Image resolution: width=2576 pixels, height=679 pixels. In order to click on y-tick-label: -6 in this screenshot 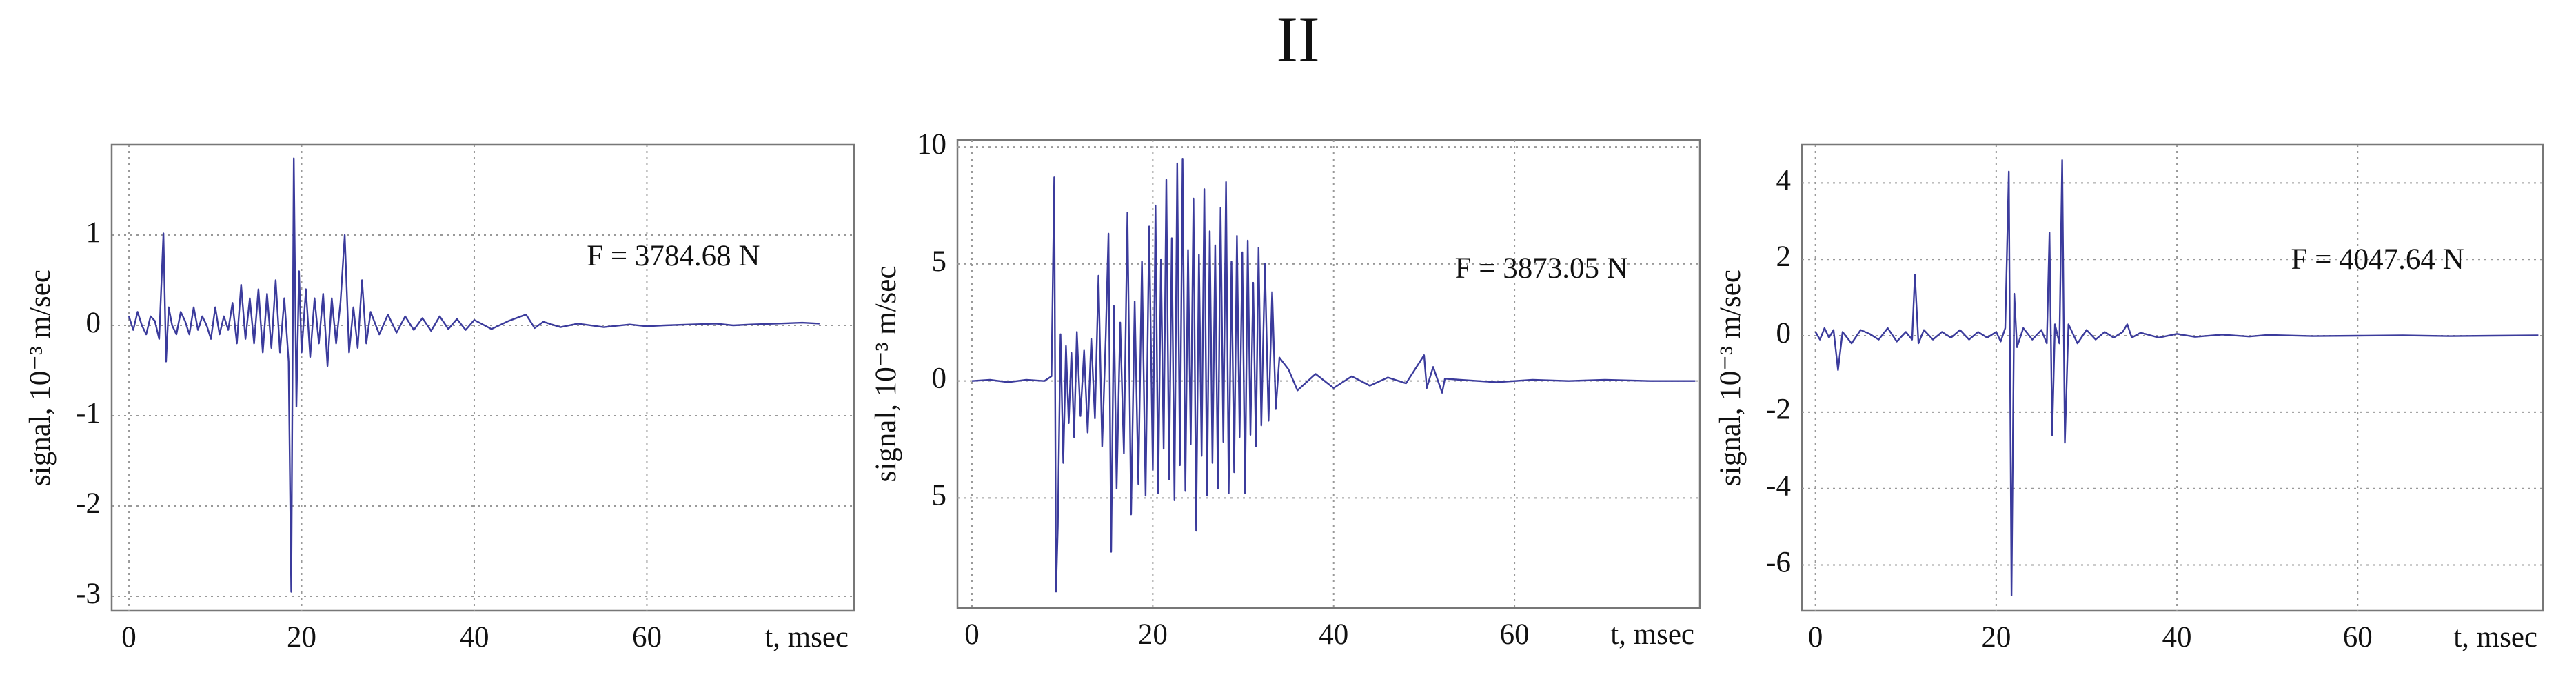, I will do `click(1778, 562)`.